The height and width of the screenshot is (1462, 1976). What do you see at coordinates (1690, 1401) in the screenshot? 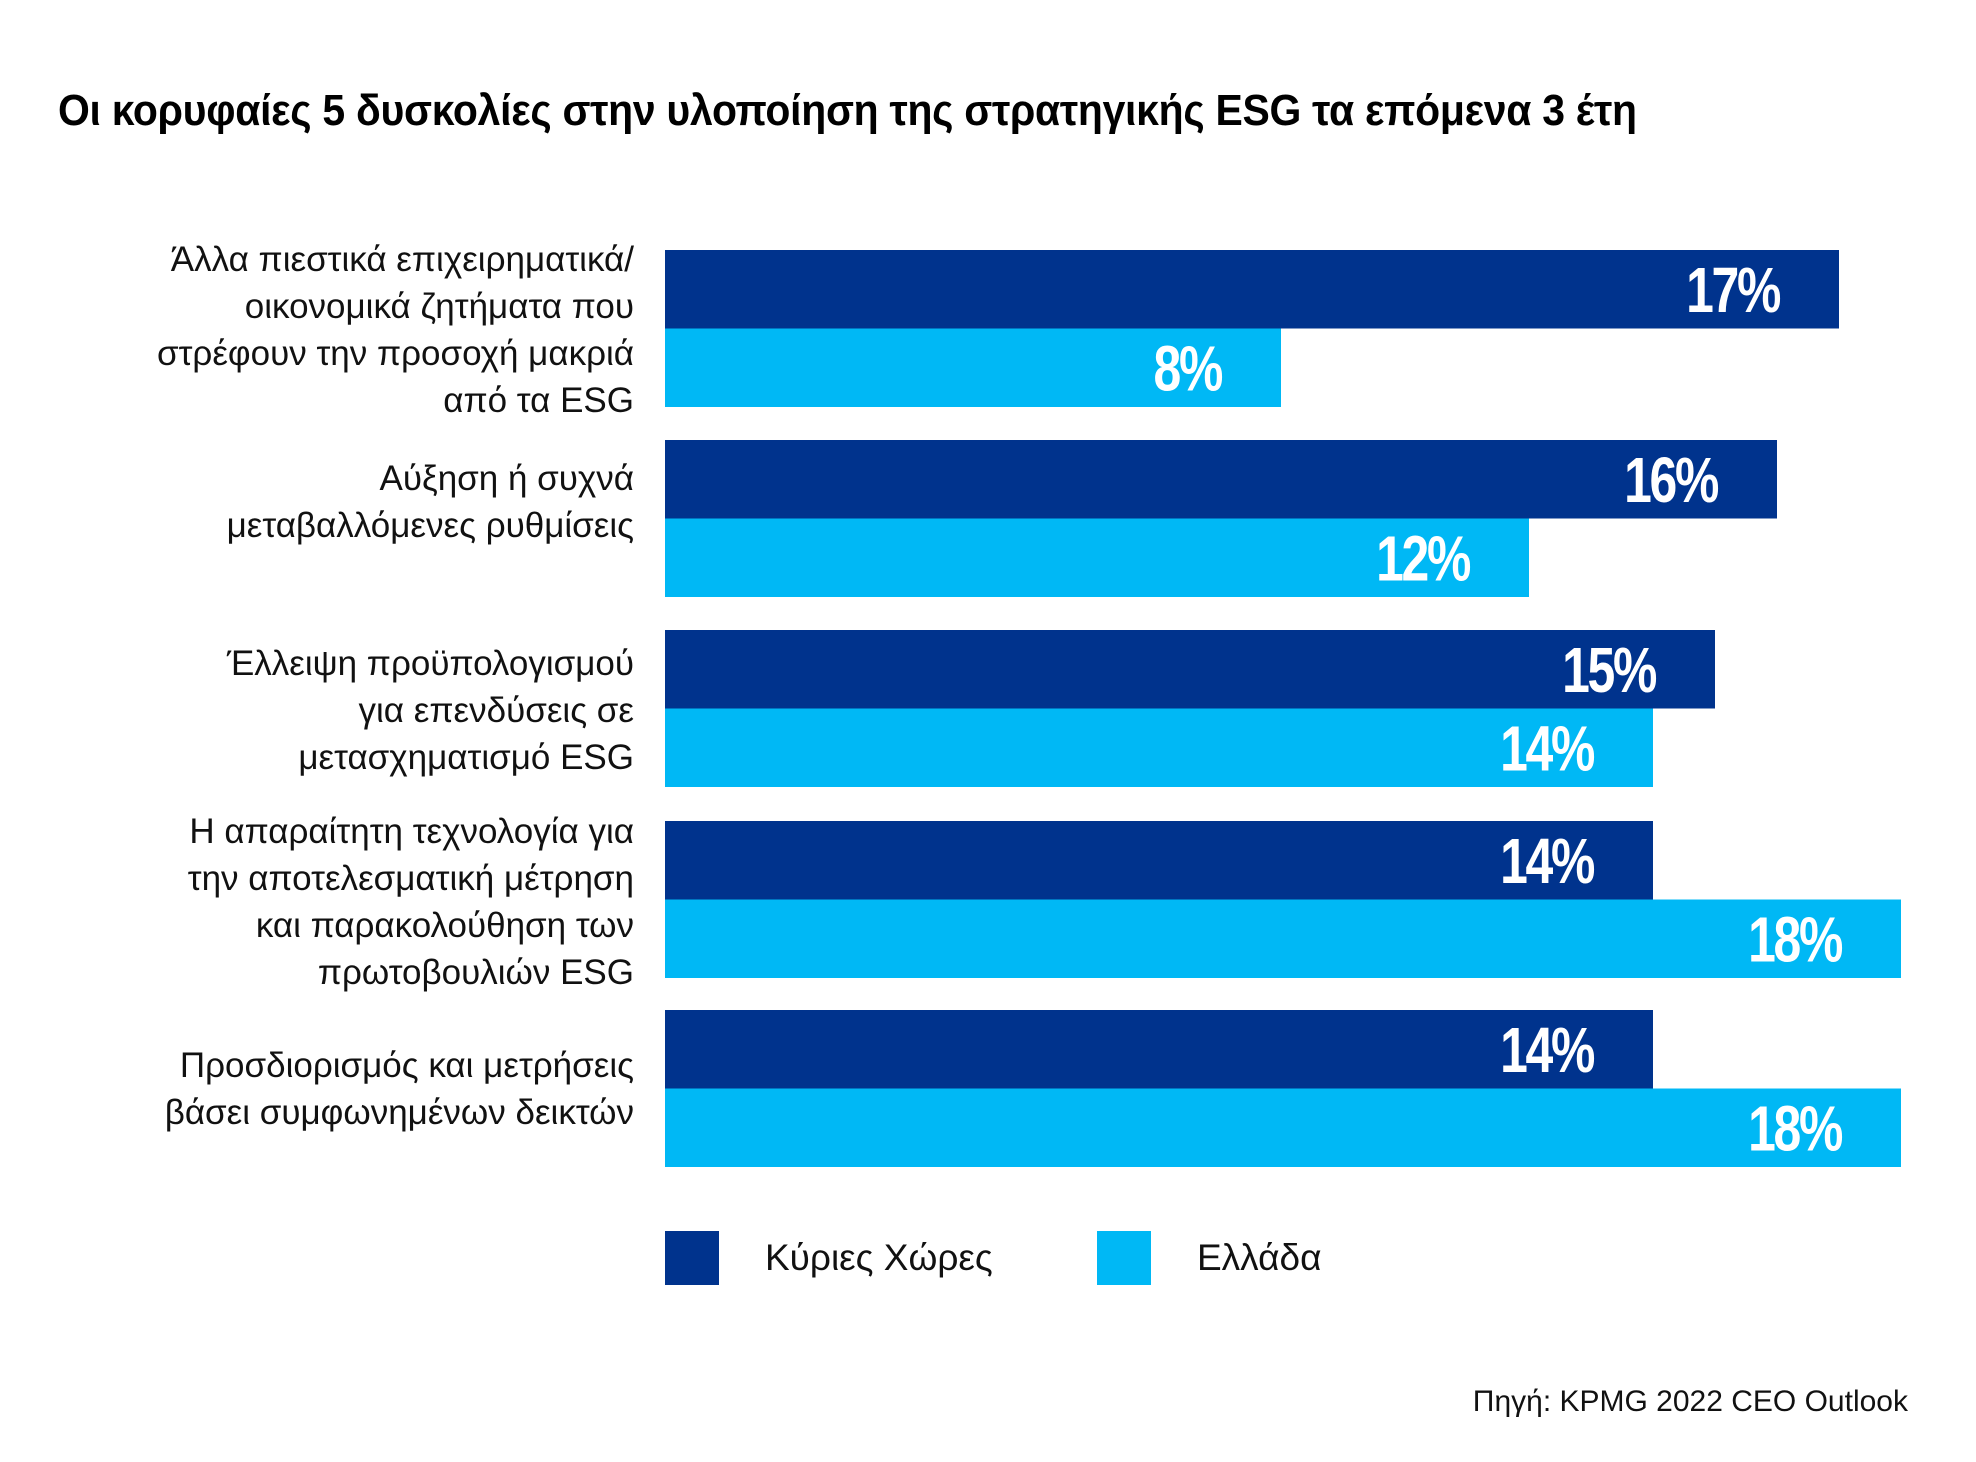
I see `source-note: Πηγή: KPMG 2022 CEO Outlook` at bounding box center [1690, 1401].